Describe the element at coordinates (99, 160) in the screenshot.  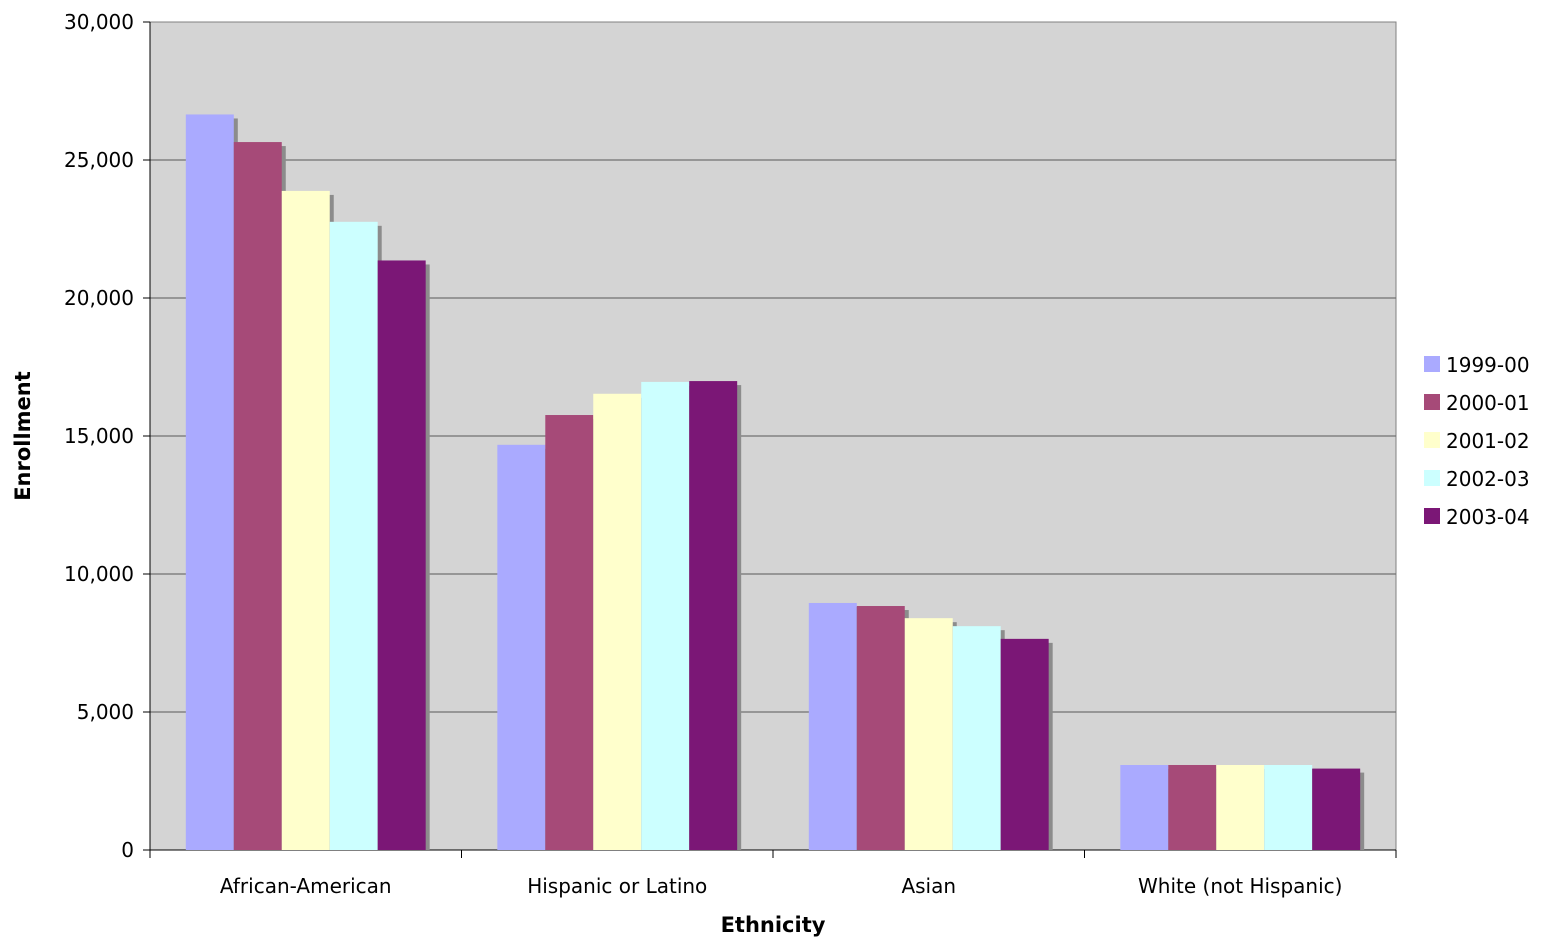
I see `y-tick-label: 25,000` at that location.